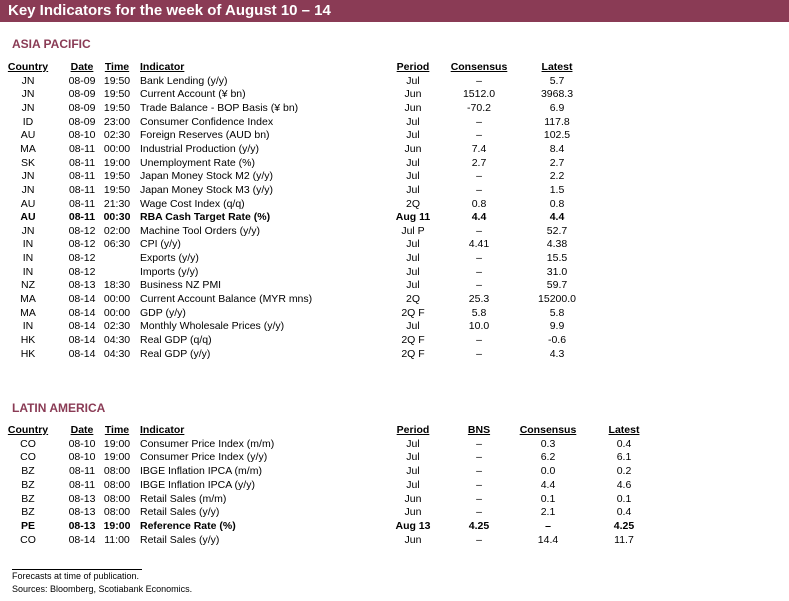  Describe the element at coordinates (117, 121) in the screenshot. I see `table-cell: 23:00` at that location.